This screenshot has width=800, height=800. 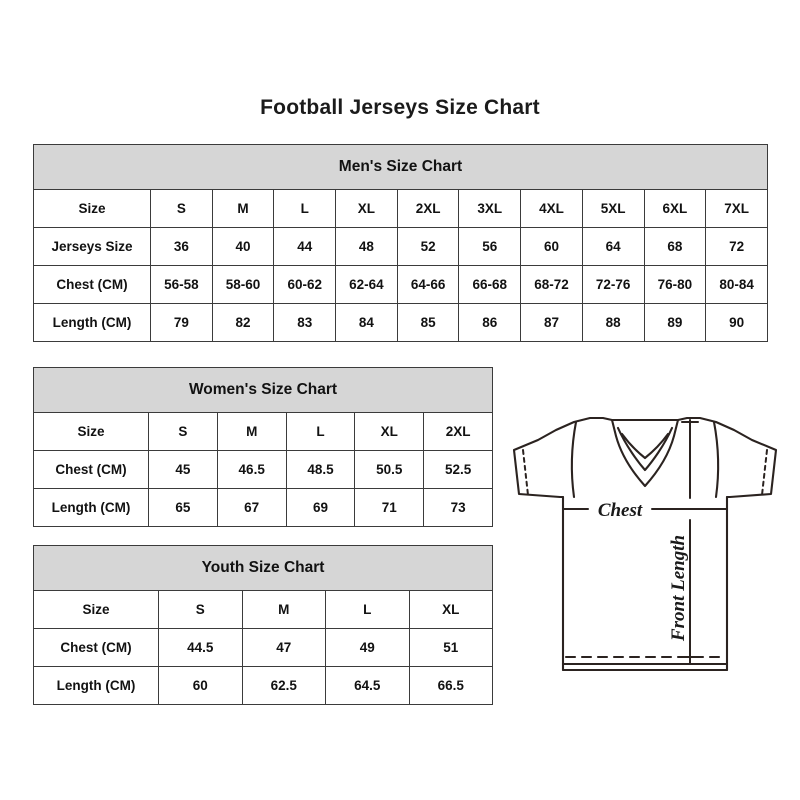 What do you see at coordinates (320, 507) in the screenshot?
I see `table-cell: 69` at bounding box center [320, 507].